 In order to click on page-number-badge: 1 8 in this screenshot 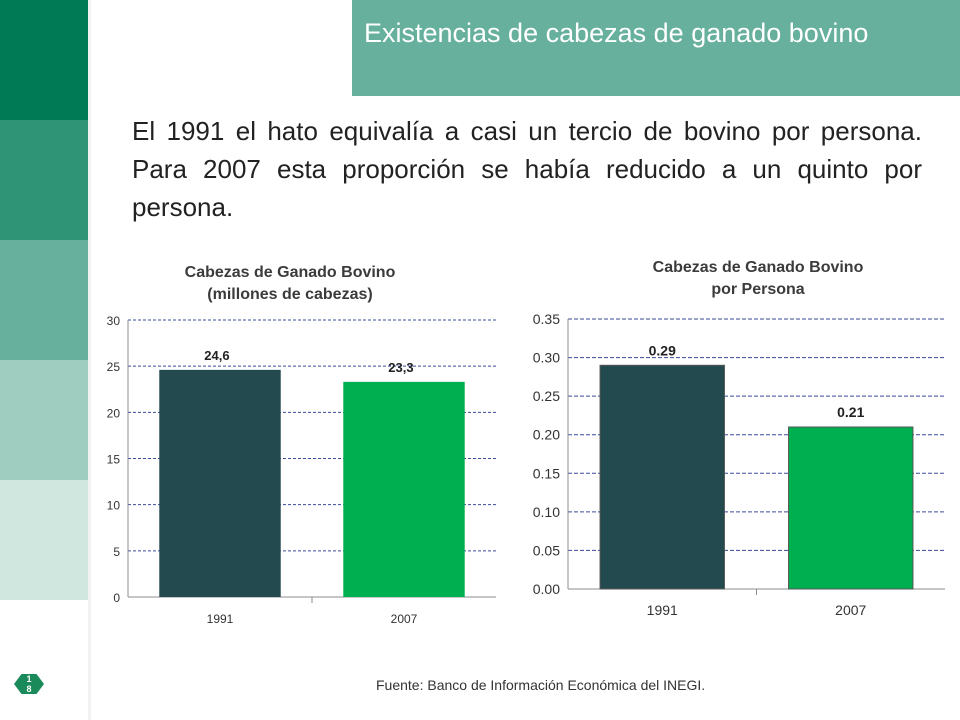, I will do `click(29, 684)`.